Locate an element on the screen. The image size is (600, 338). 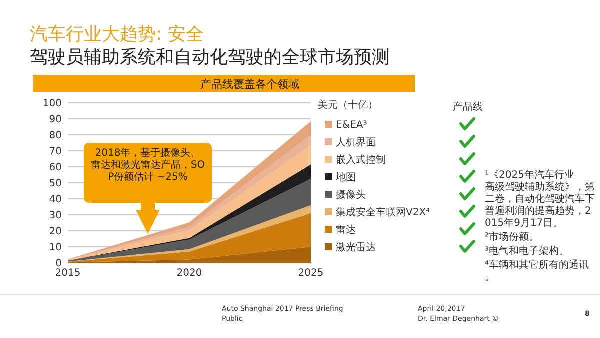
y-tick-label: 80 is located at coordinates (55, 136).